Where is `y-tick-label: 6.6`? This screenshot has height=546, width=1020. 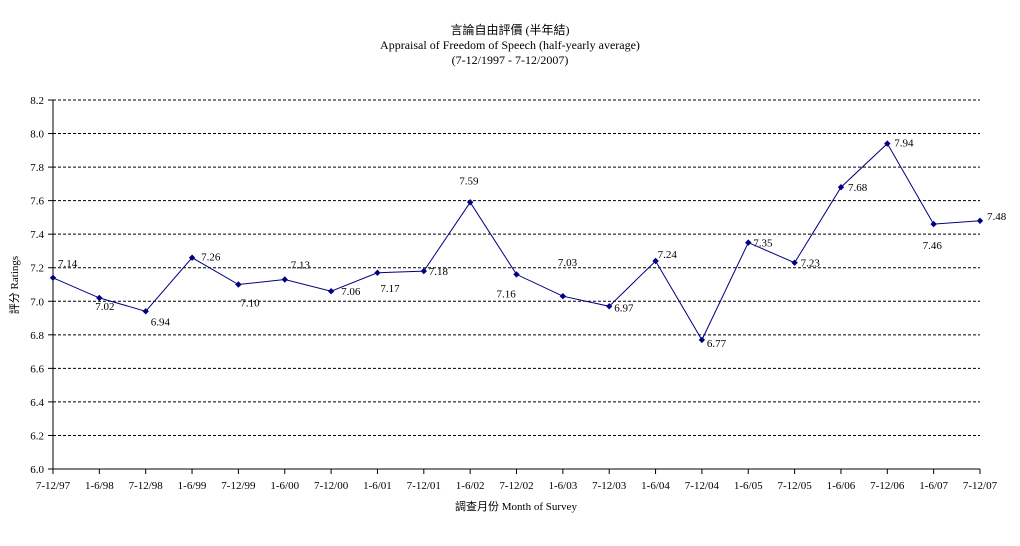 y-tick-label: 6.6 is located at coordinates (37, 369).